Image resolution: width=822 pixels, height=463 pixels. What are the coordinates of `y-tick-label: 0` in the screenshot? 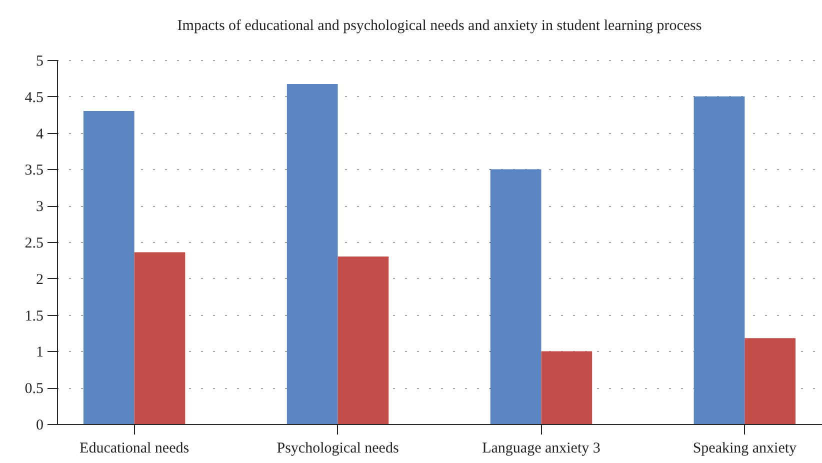 It's located at (40, 426).